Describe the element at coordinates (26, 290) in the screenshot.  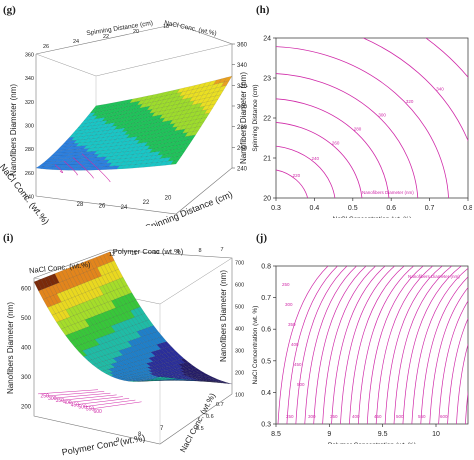
I see `z-tick-label: 600` at that location.